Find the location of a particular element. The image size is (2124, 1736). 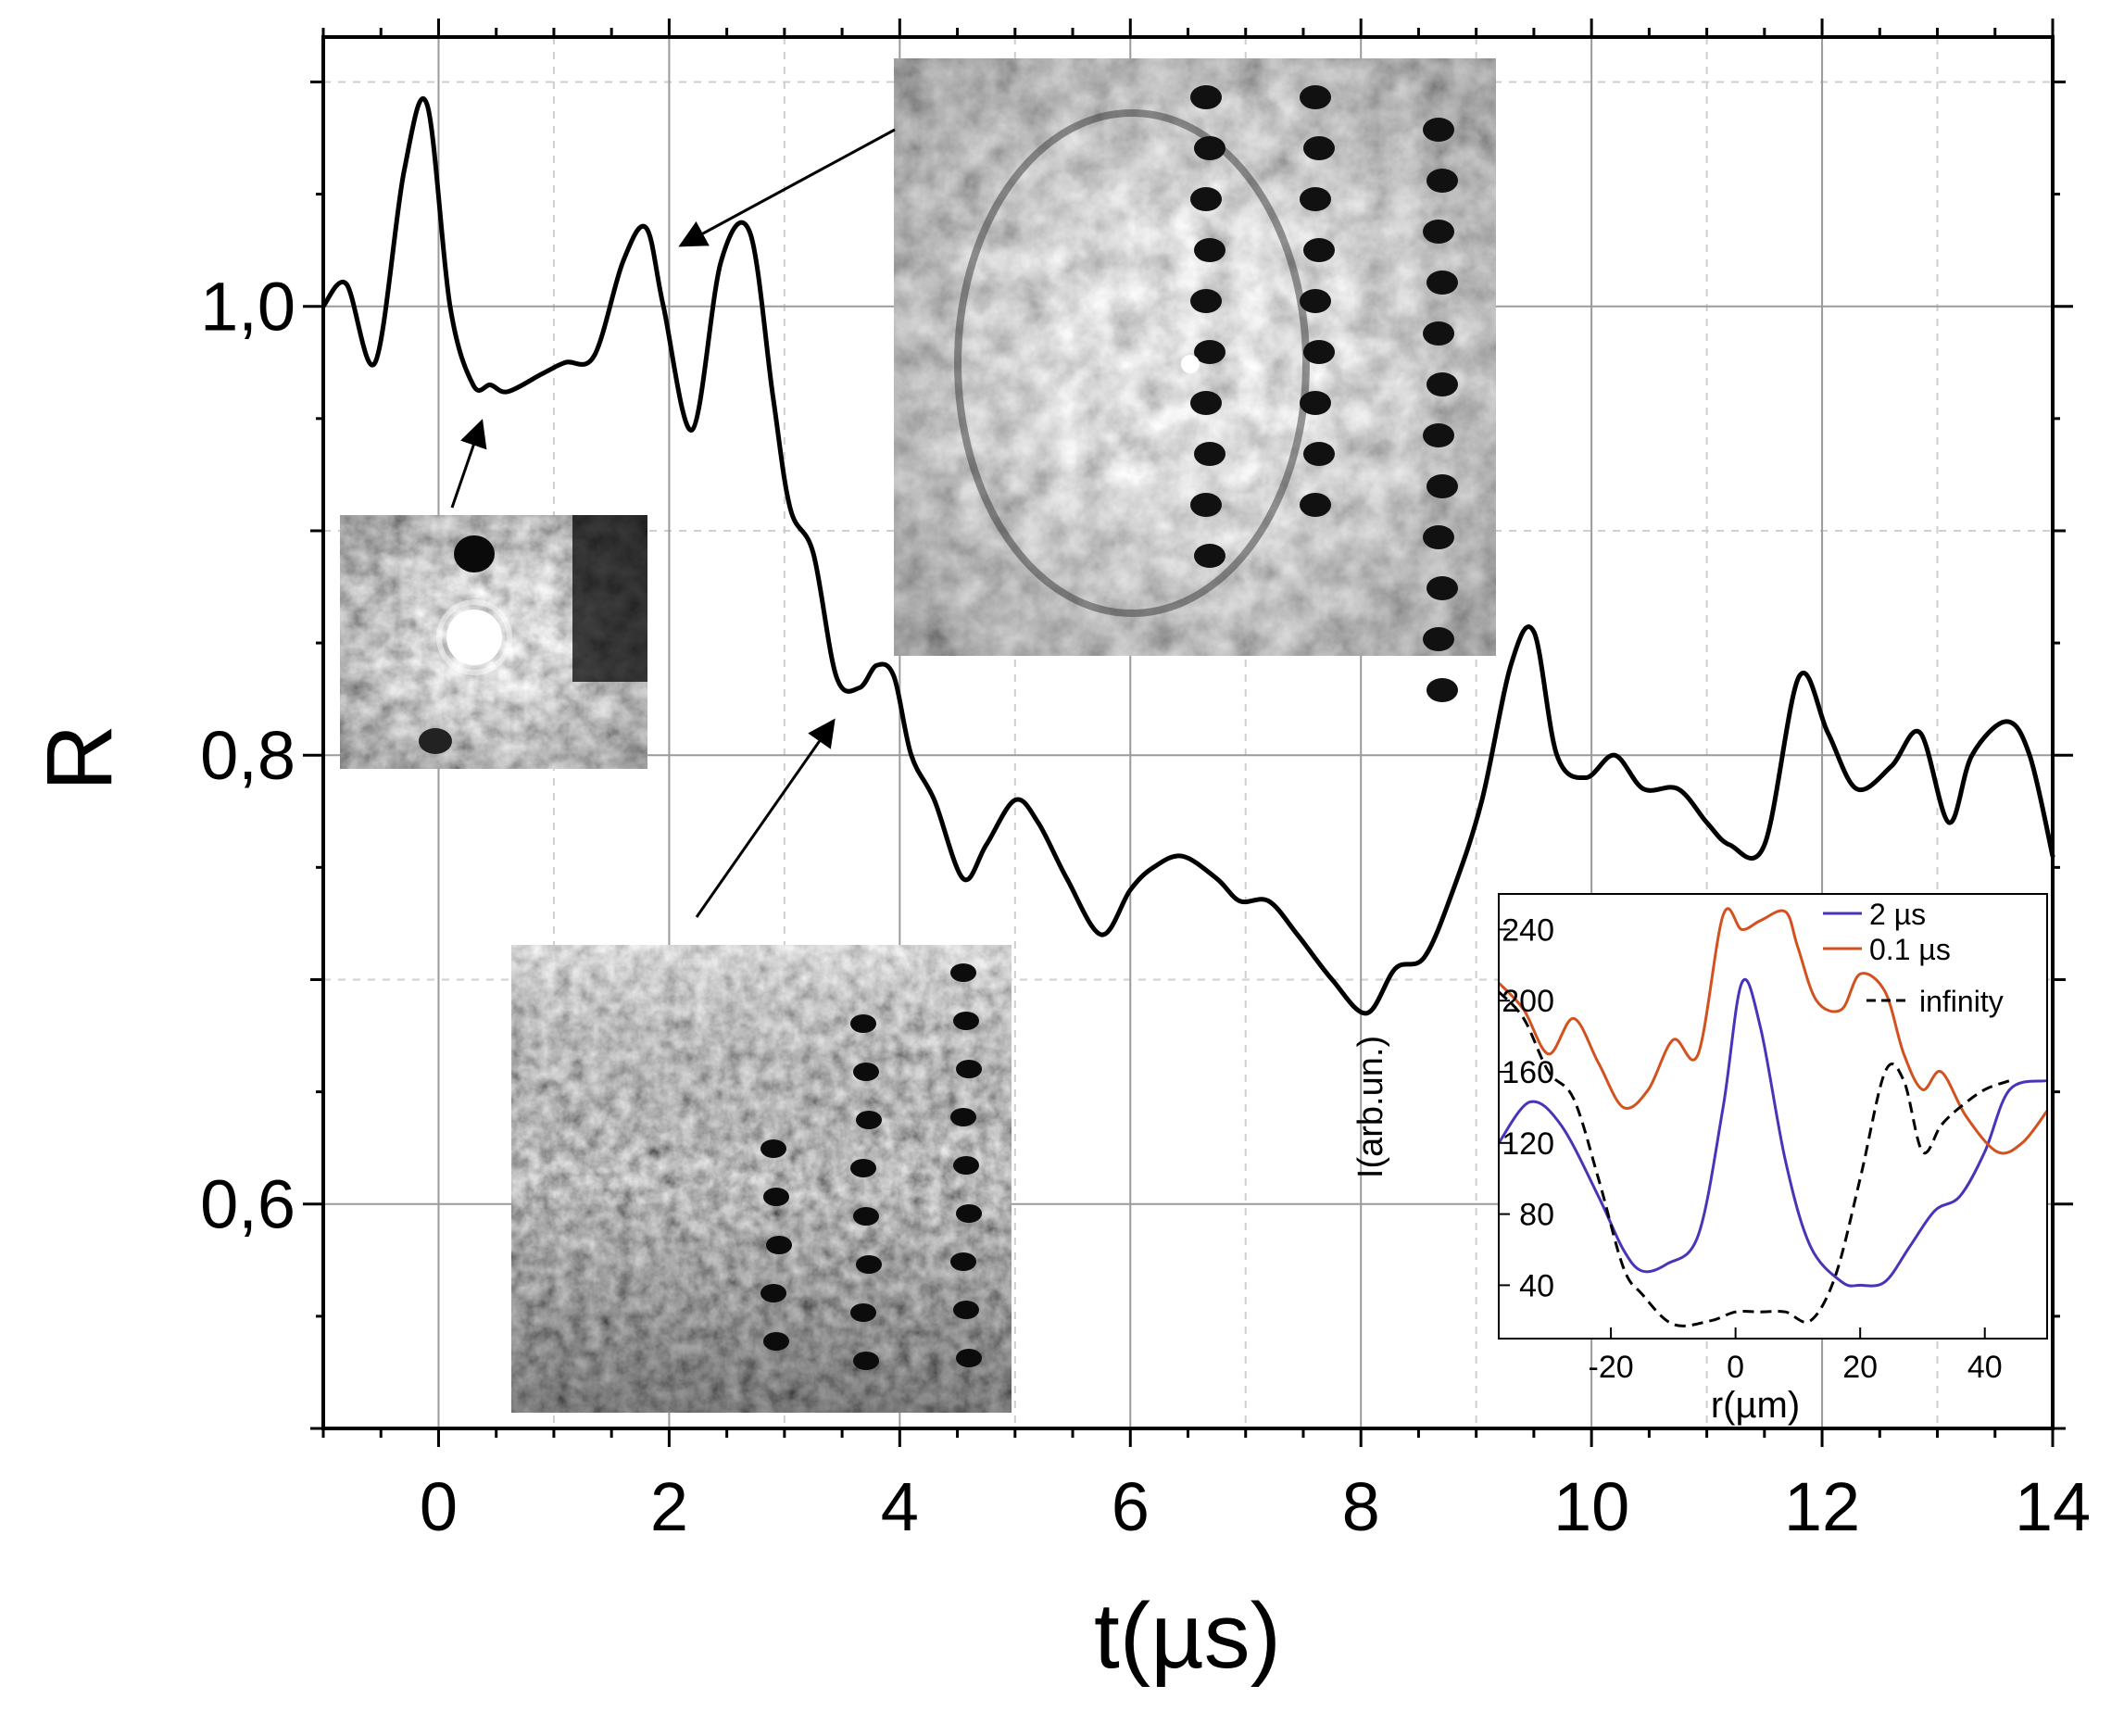

arrow-small-inset is located at coordinates (469, 464).